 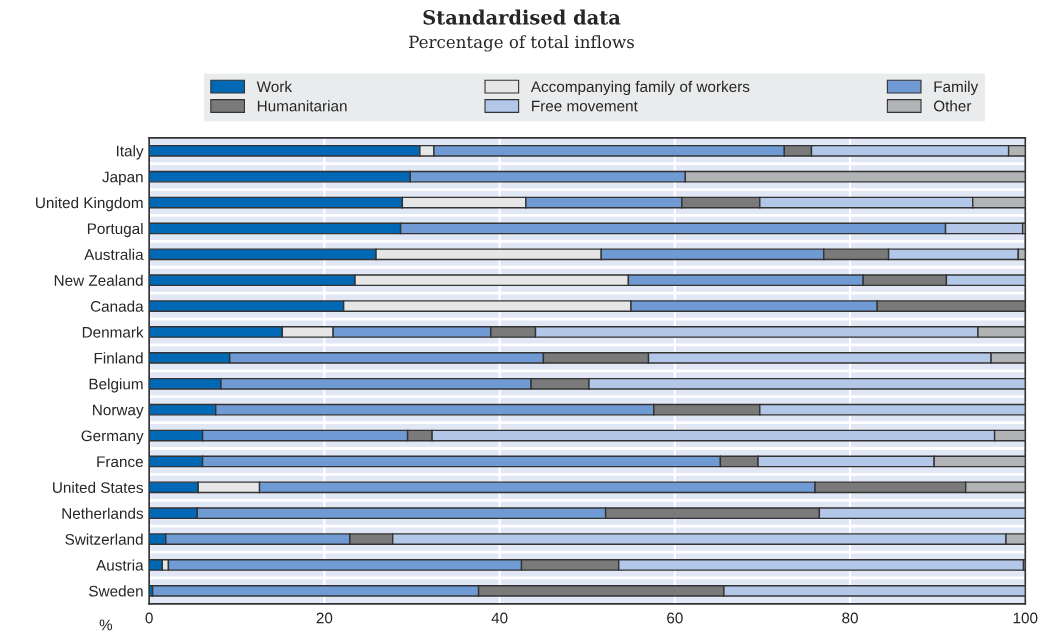 What do you see at coordinates (952, 106) in the screenshot?
I see `legend-label: Other` at bounding box center [952, 106].